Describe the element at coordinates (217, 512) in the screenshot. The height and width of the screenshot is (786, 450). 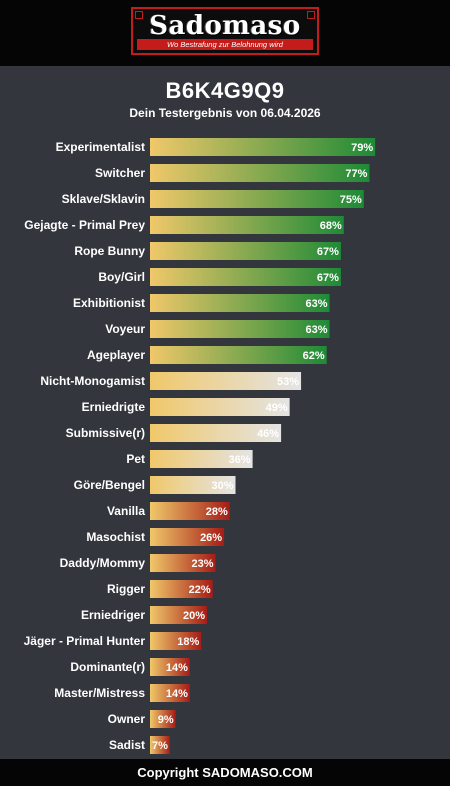
I see `value-label: 28%` at that location.